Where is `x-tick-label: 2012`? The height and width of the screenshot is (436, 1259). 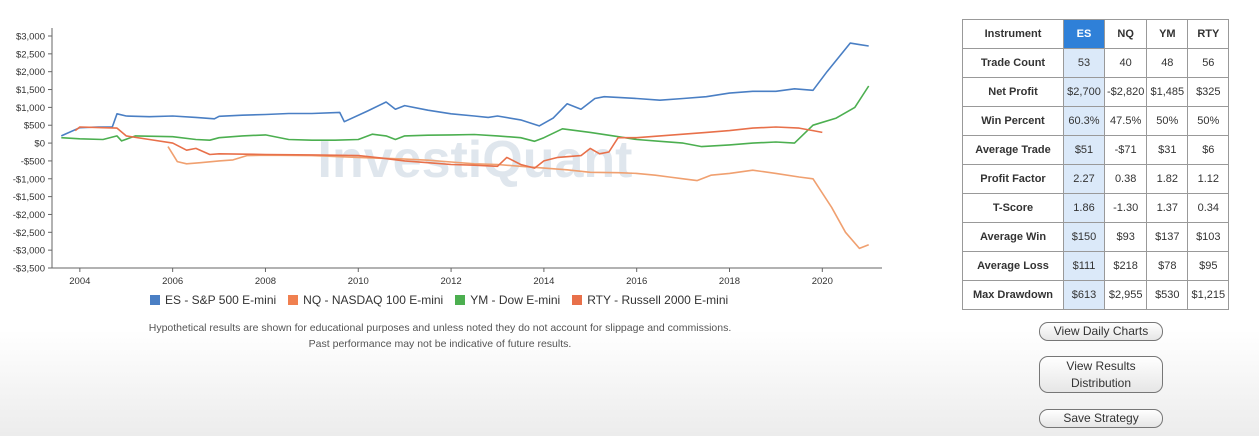
x-tick-label: 2012 is located at coordinates (451, 281).